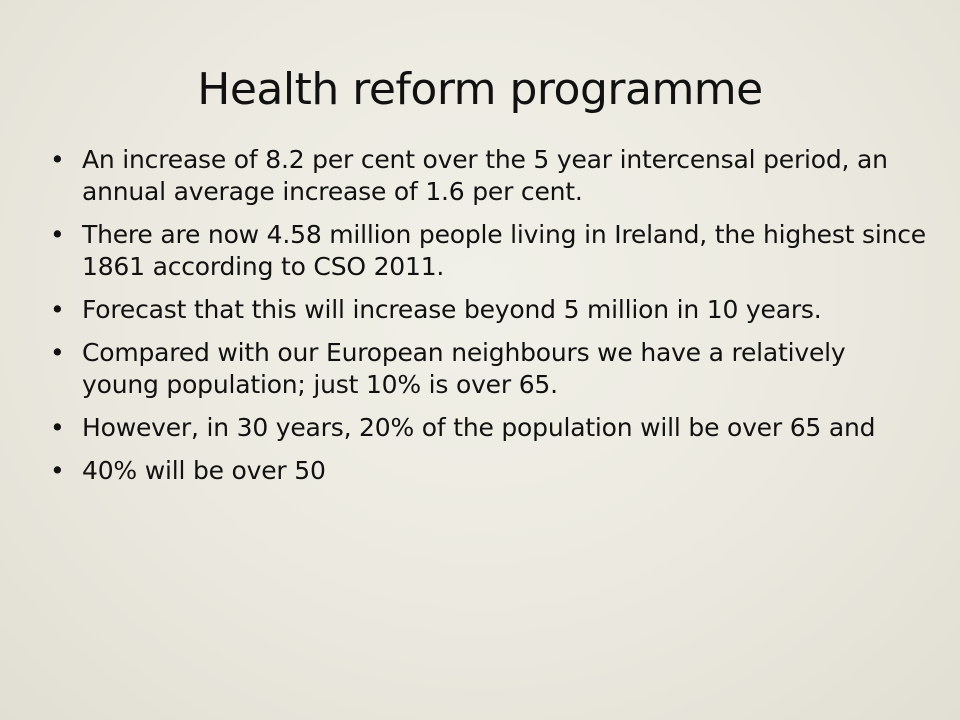  What do you see at coordinates (480, 89) in the screenshot?
I see `slide-title: Health reform programme` at bounding box center [480, 89].